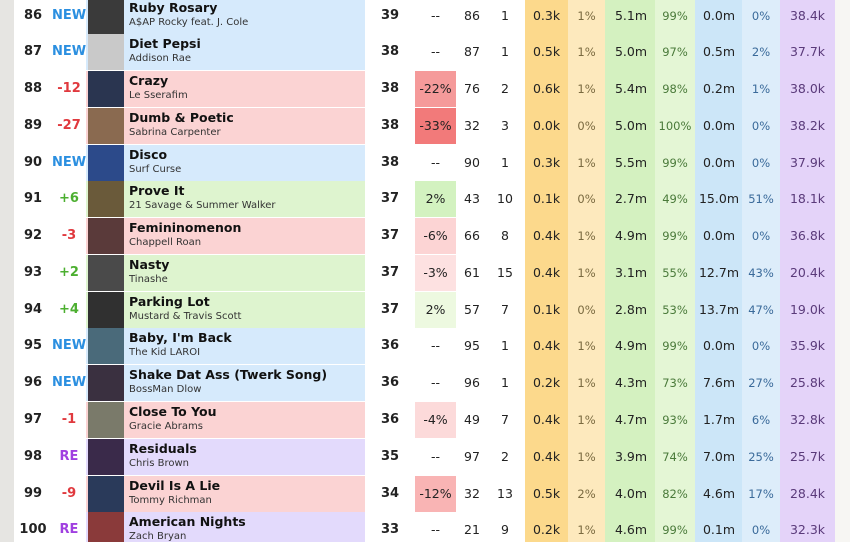 The image size is (850, 542). I want to click on artist-name: Addison Rae, so click(160, 59).